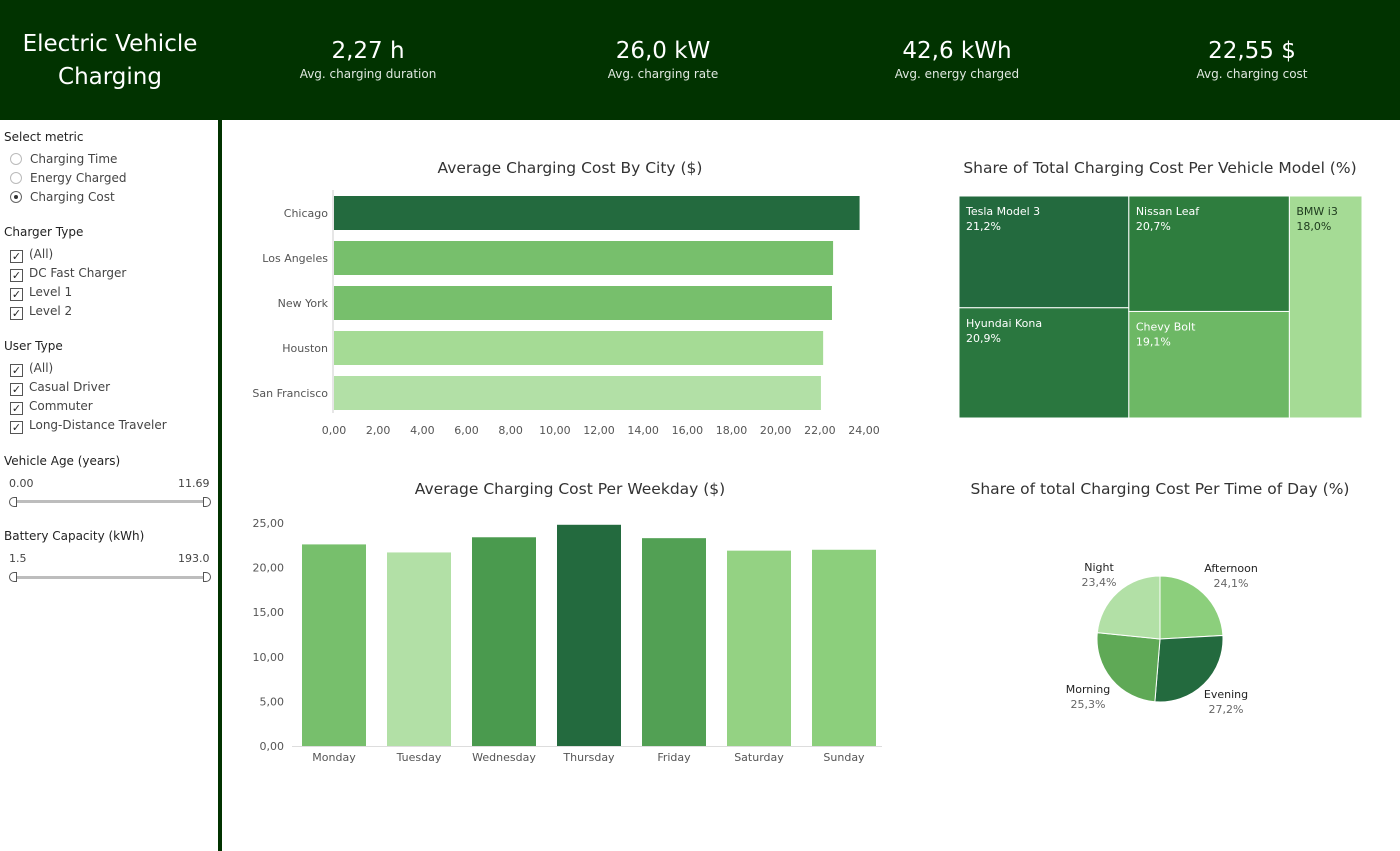 The height and width of the screenshot is (851, 1400). Describe the element at coordinates (13, 502) in the screenshot. I see `vehicle-age-min-handle` at that location.